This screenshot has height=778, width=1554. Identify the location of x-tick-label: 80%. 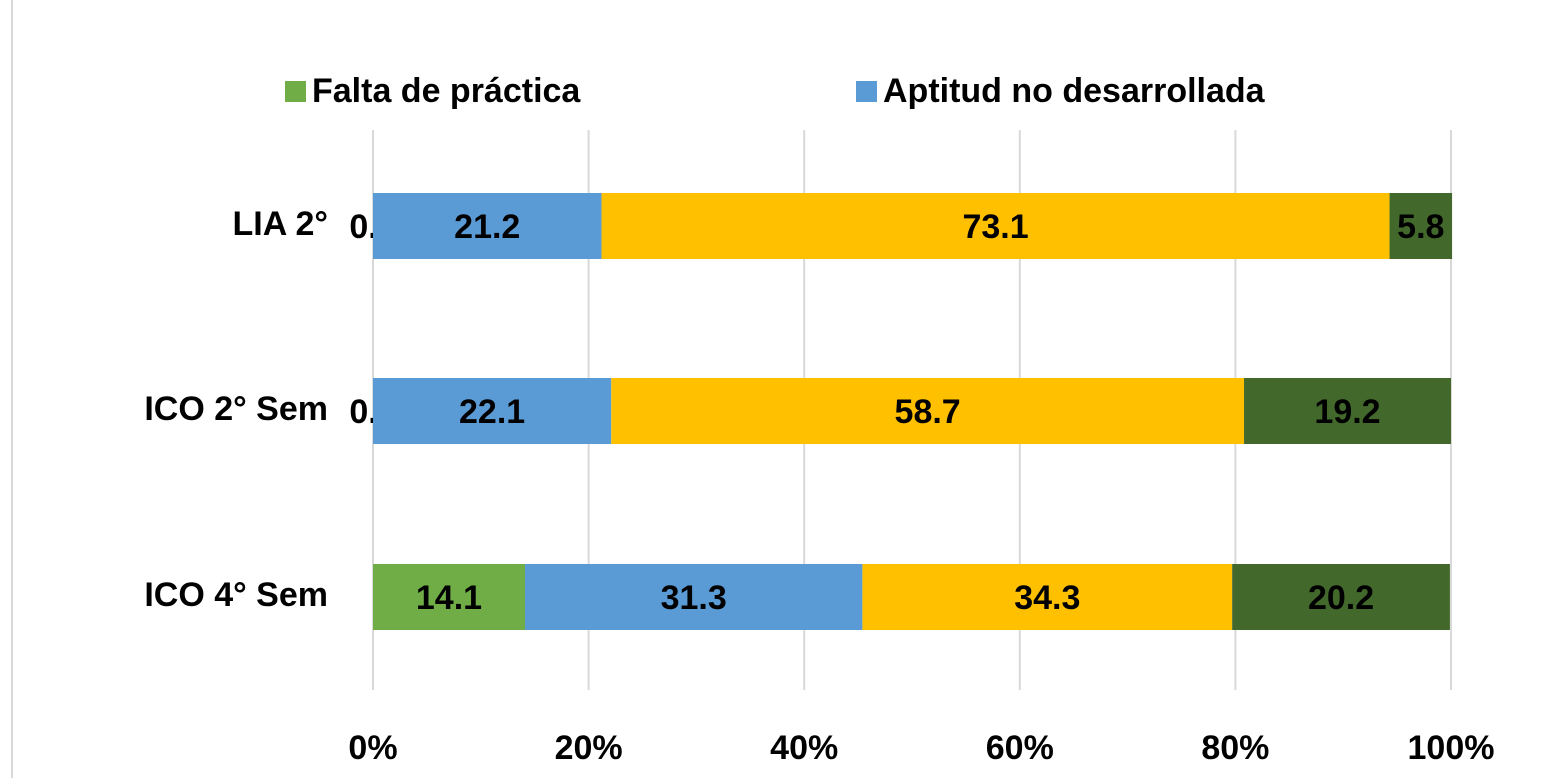
(1235, 748).